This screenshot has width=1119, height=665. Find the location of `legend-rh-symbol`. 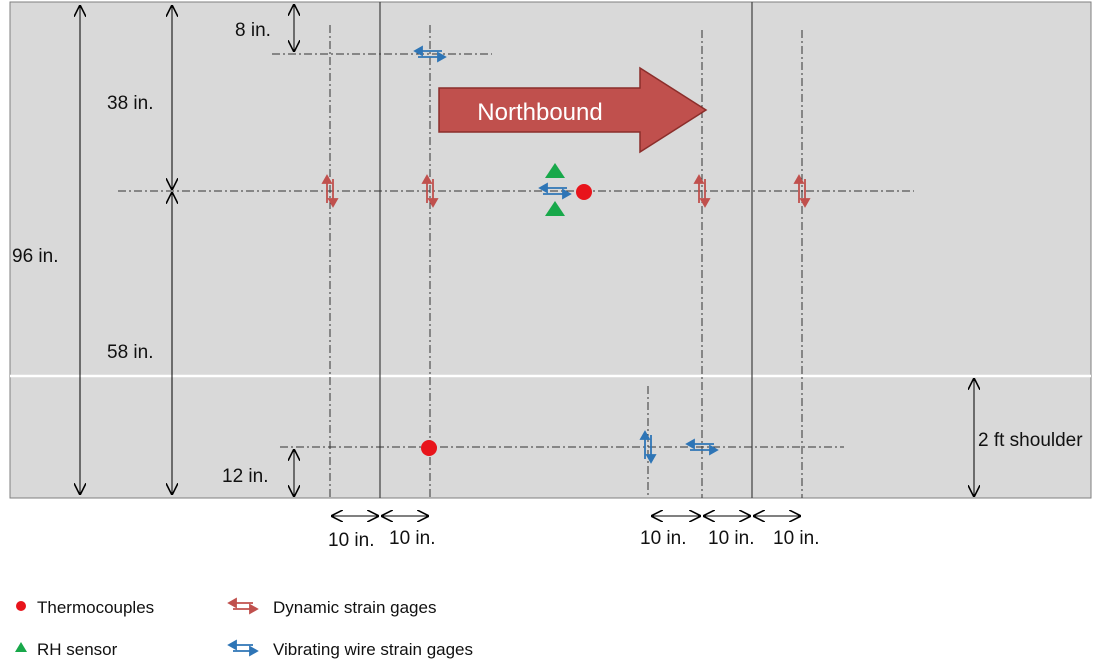

legend-rh-symbol is located at coordinates (21, 647).